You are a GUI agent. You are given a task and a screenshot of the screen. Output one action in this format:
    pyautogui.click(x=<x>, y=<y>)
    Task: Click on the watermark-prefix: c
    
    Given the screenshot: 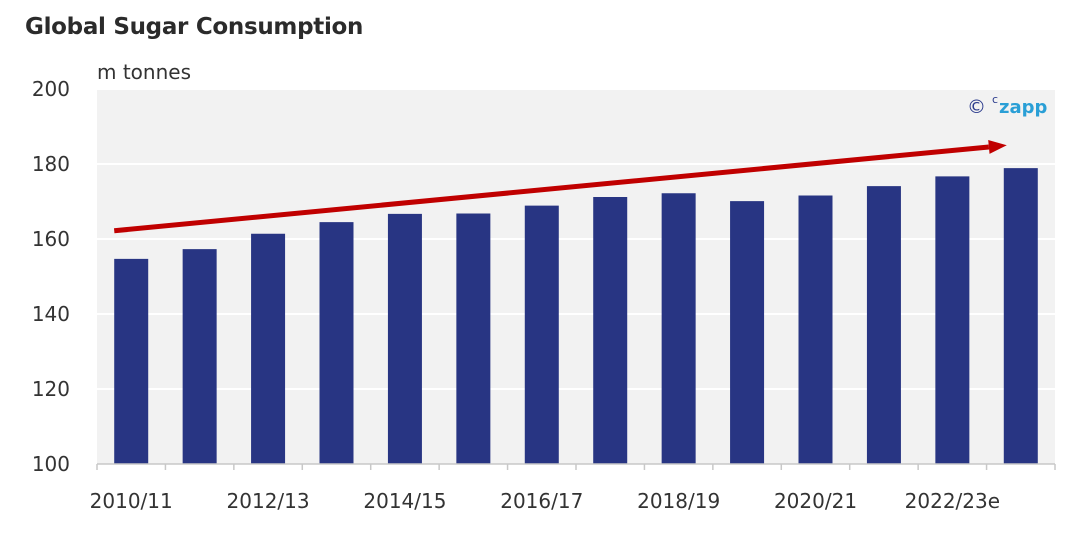 What is the action you would take?
    pyautogui.click(x=995, y=99)
    